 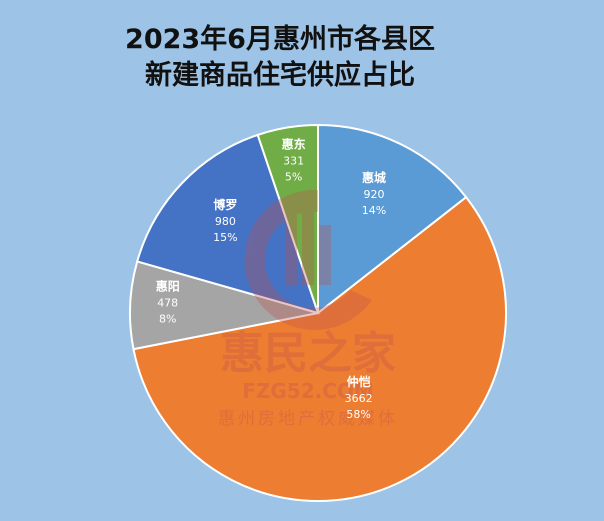 I want to click on slice-label-value: 478, so click(x=167, y=303).